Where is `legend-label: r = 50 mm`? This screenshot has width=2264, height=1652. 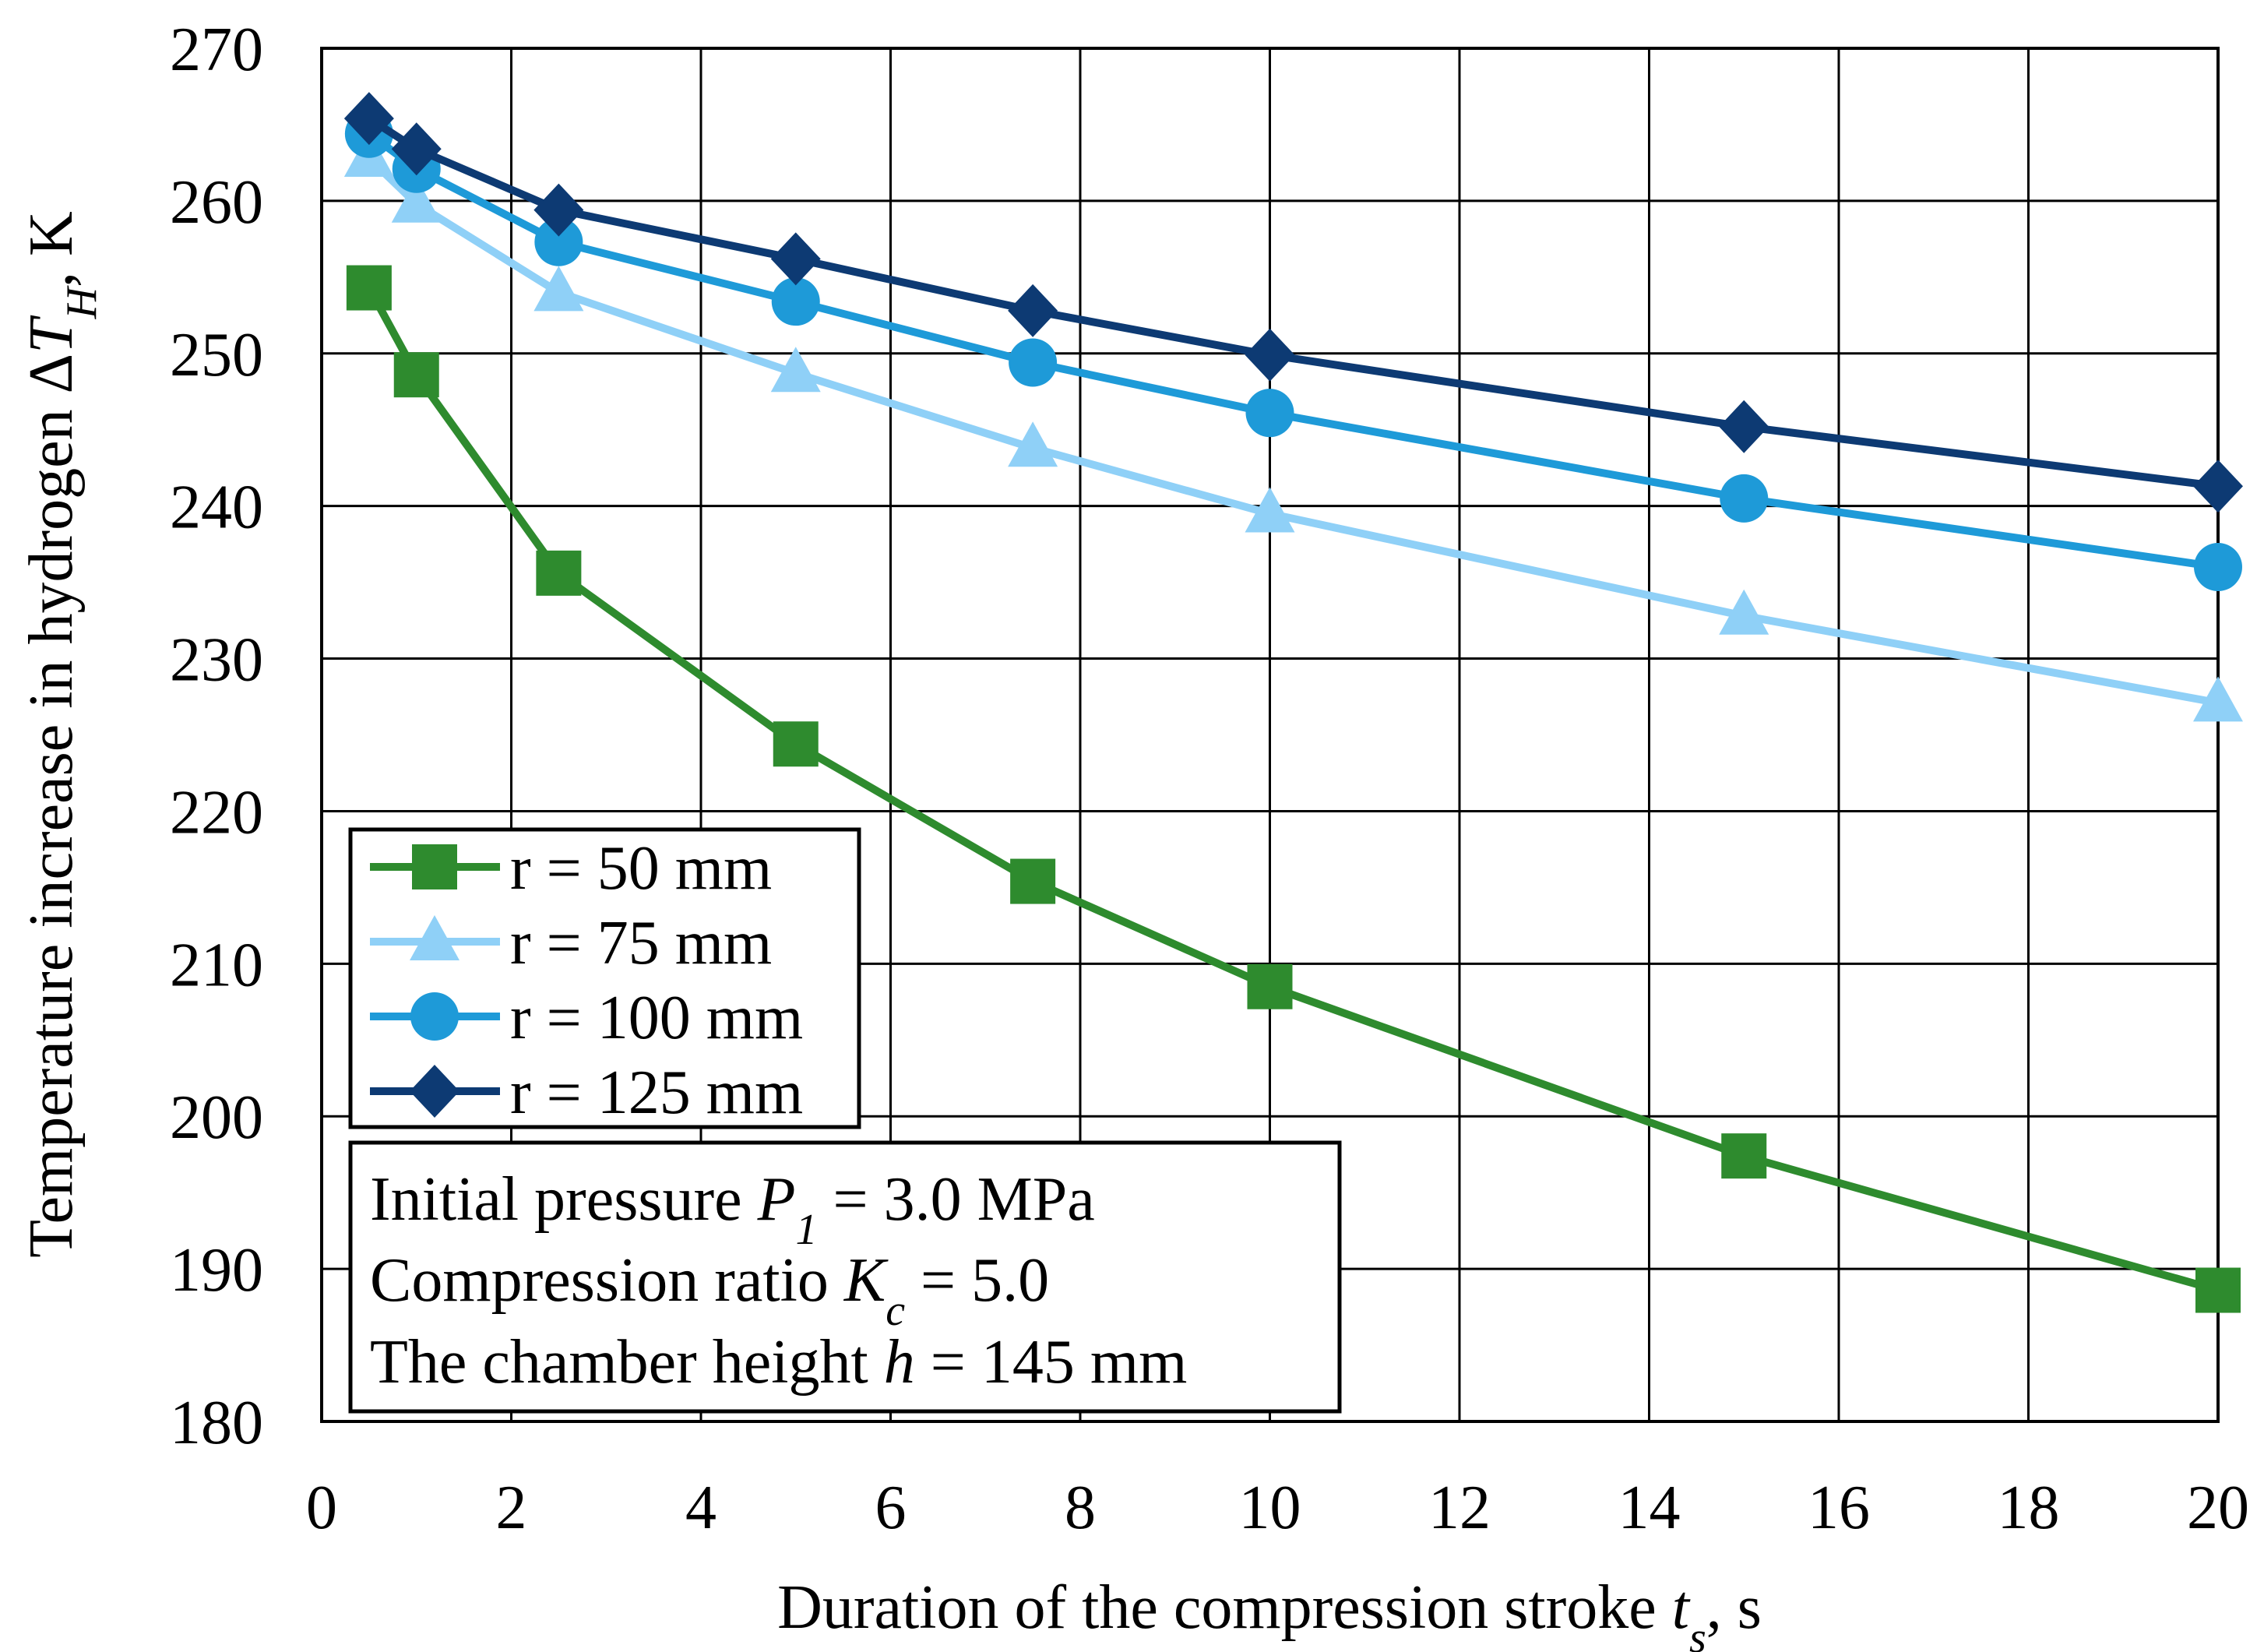 legend-label: r = 50 mm is located at coordinates (641, 868).